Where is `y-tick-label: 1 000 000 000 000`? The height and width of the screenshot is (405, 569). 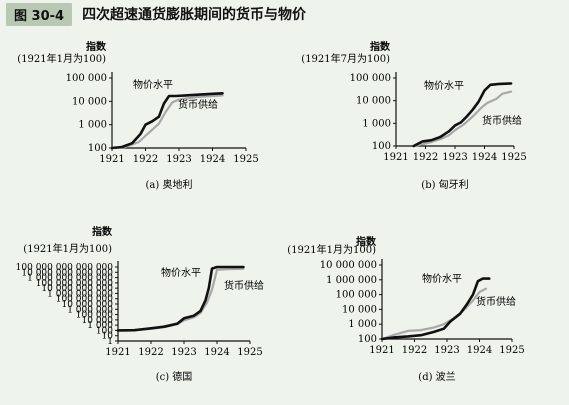 y-tick-label: 1 000 000 000 000 is located at coordinates (70, 279).